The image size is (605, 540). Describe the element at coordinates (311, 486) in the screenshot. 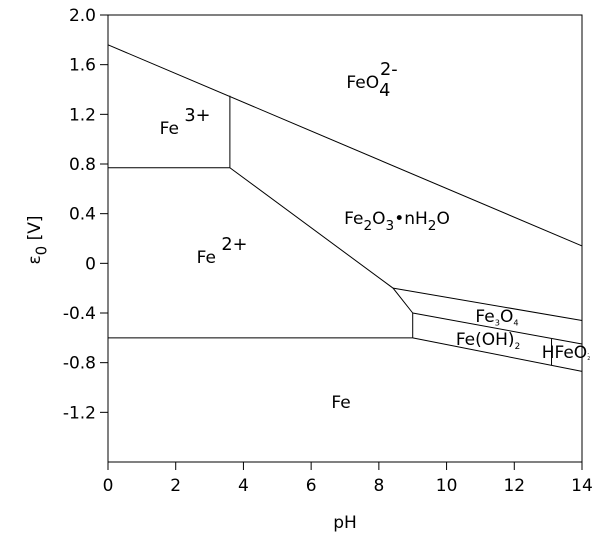

I see `x-tick-label: 6` at that location.